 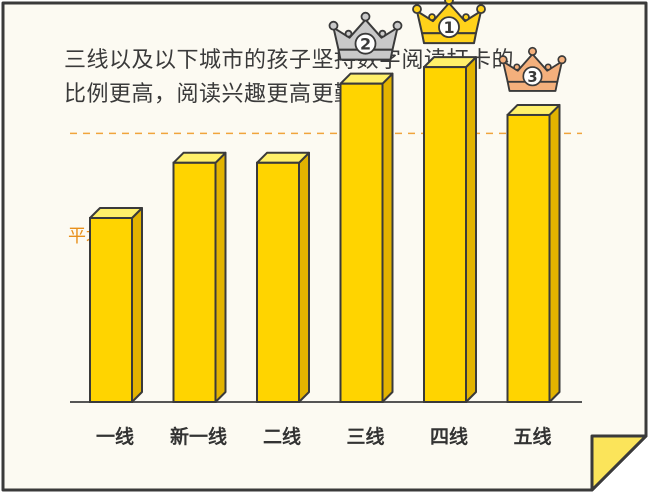 What do you see at coordinates (198, 436) in the screenshot?
I see `x-tick-label: 新一线` at bounding box center [198, 436].